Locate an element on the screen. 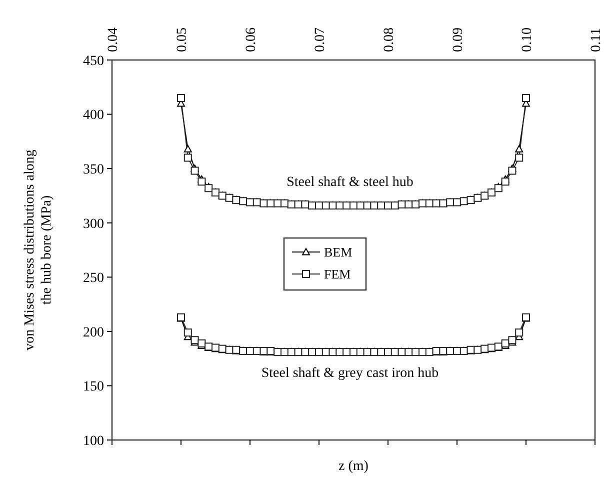  x-tick-label: 0.08 is located at coordinates (389, 40).